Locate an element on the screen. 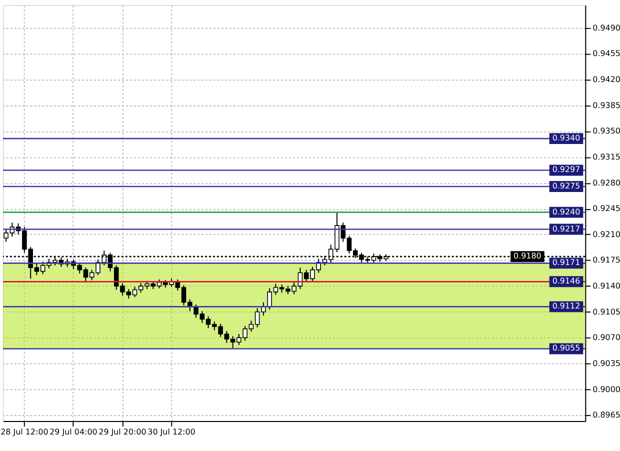  y-tick-label: 0.9175 is located at coordinates (606, 260).